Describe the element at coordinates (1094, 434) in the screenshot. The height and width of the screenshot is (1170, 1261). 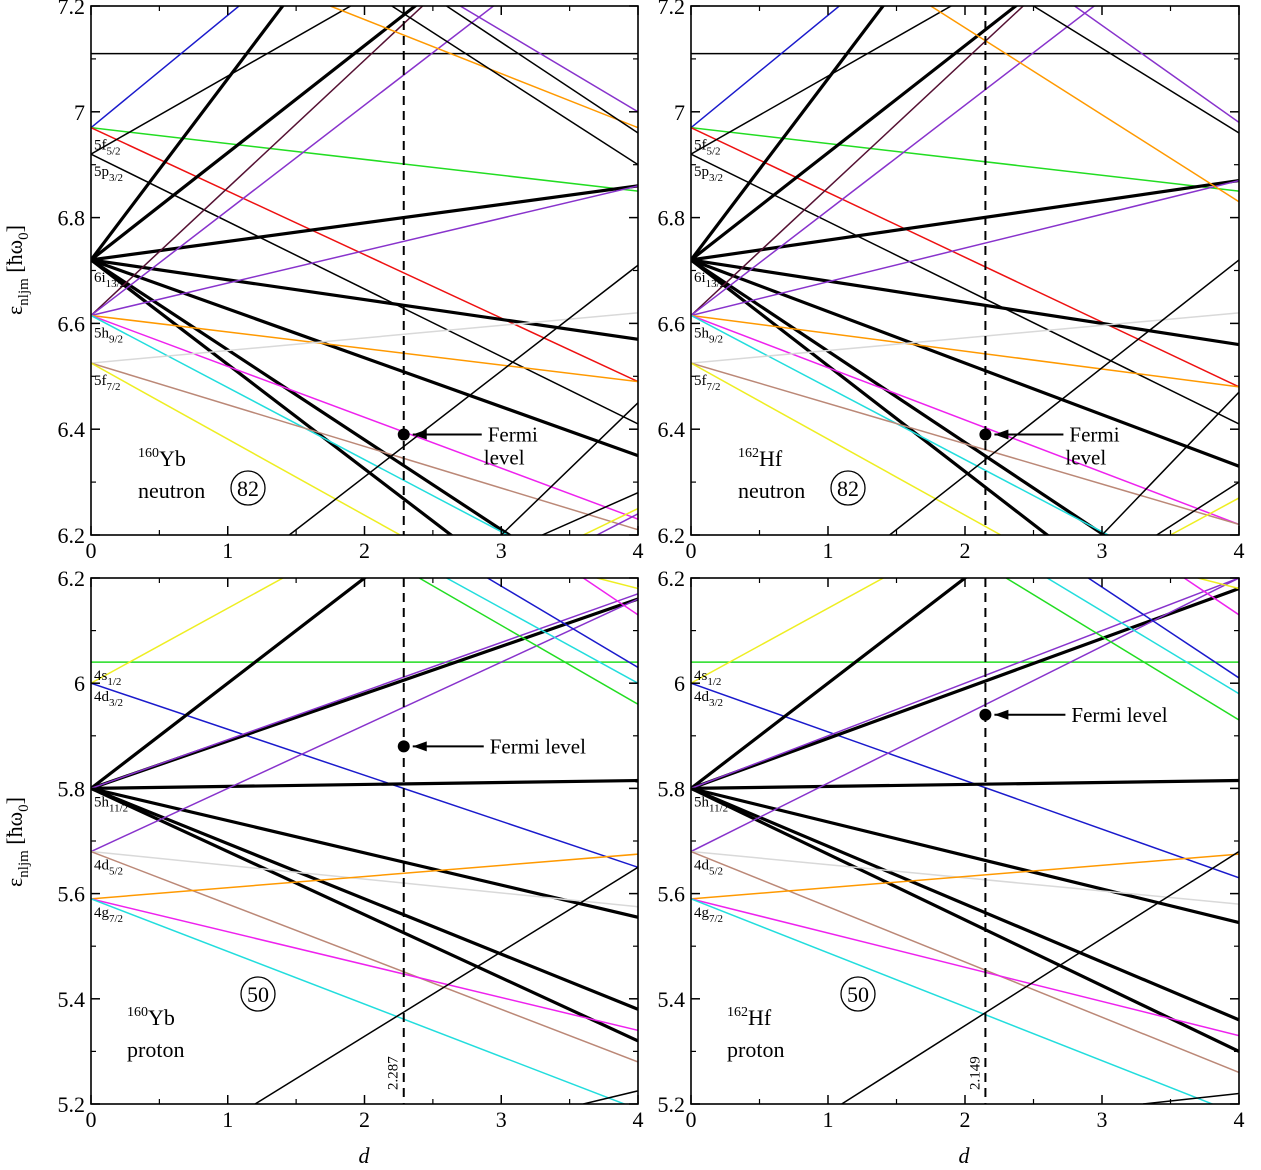
I see `fermi-label-line1: Fermi` at that location.